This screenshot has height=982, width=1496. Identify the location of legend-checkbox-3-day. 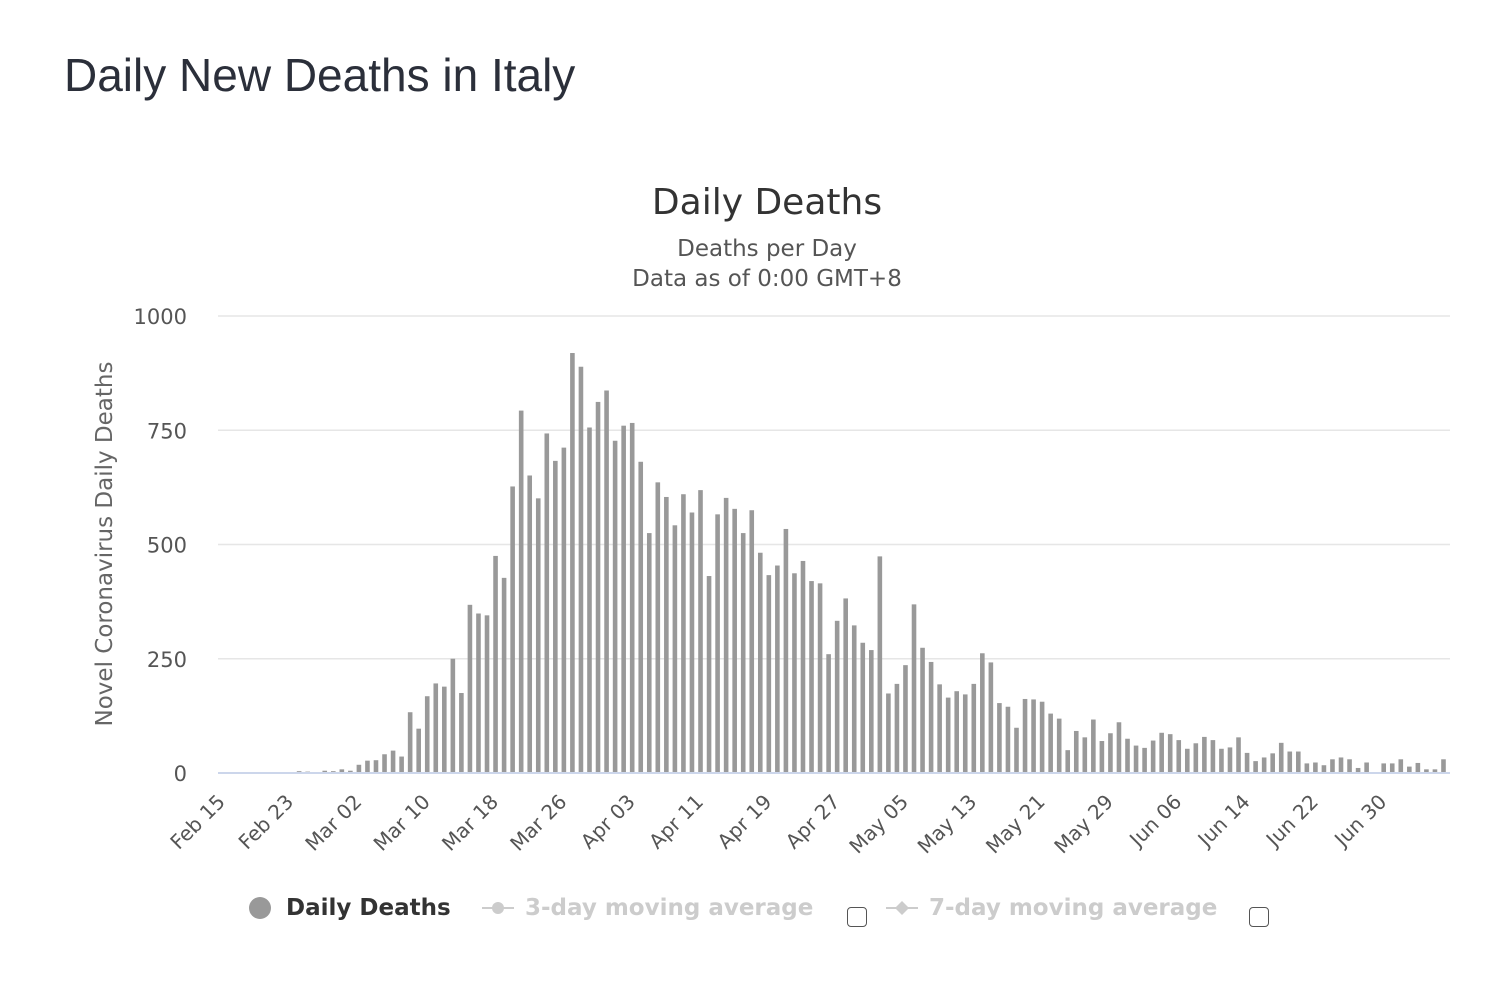
(857, 917).